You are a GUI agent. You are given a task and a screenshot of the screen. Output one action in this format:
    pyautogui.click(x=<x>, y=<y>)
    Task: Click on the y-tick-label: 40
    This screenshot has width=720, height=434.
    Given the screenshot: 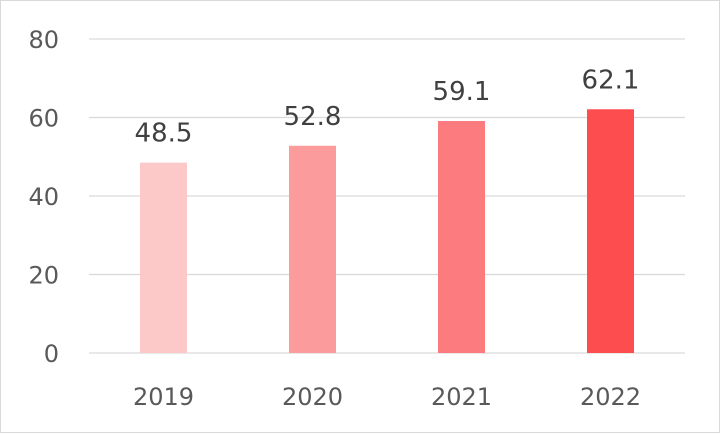 What is the action you would take?
    pyautogui.click(x=43, y=197)
    